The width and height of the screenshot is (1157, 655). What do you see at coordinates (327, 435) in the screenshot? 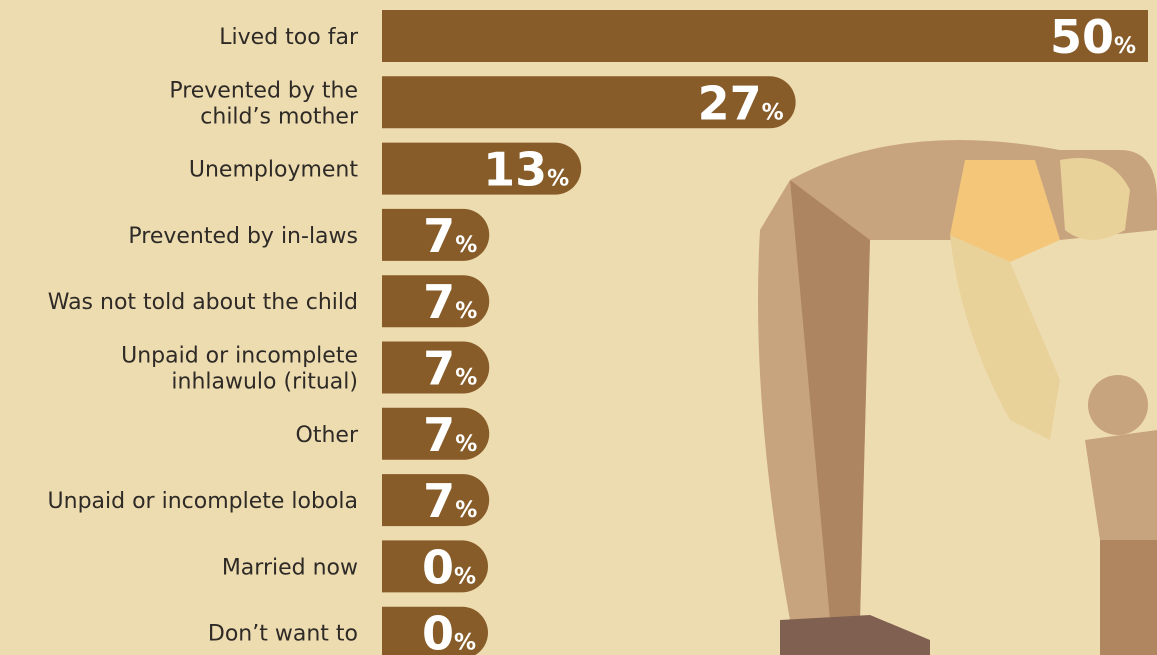
I see `category-label: Other` at bounding box center [327, 435].